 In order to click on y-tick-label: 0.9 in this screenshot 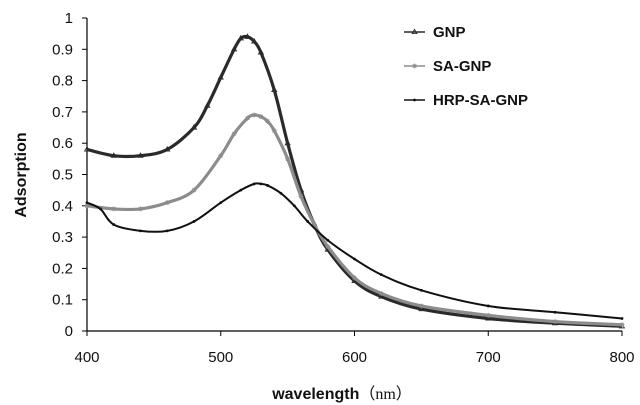, I will do `click(62, 49)`.